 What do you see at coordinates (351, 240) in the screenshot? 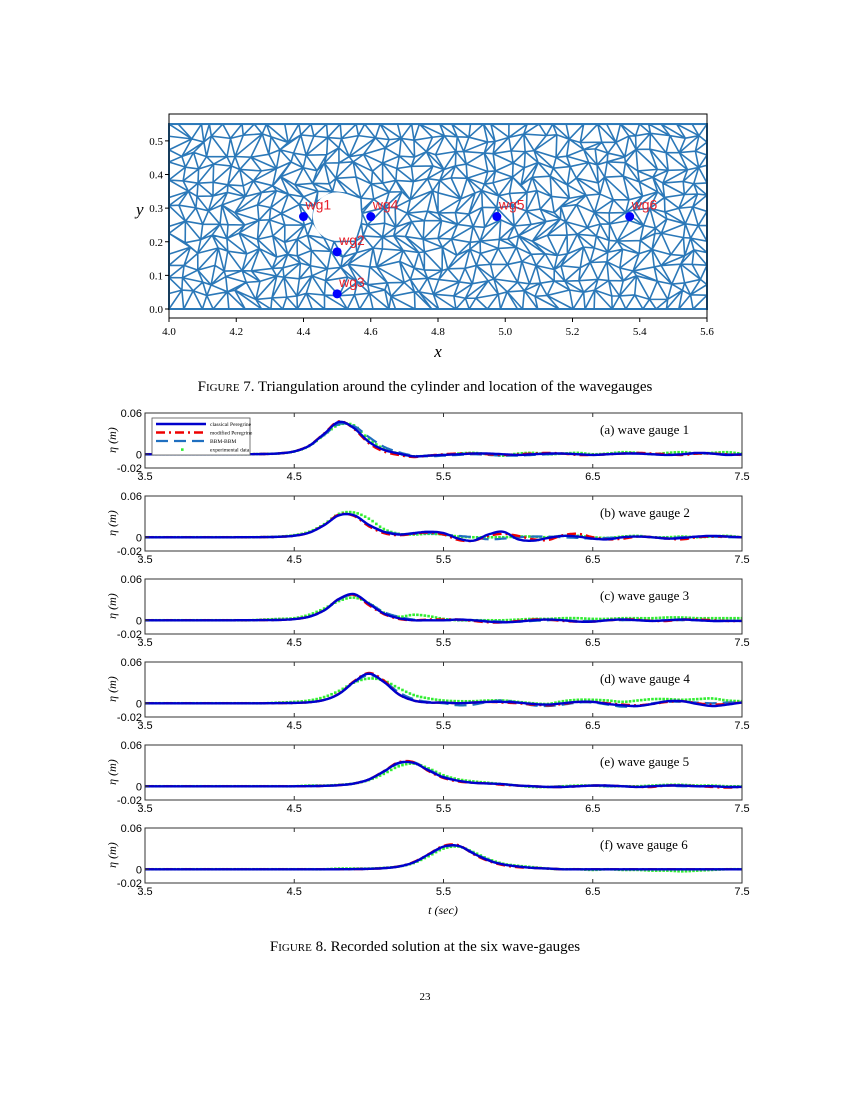
I see `gauge-label: wg2` at bounding box center [351, 240].